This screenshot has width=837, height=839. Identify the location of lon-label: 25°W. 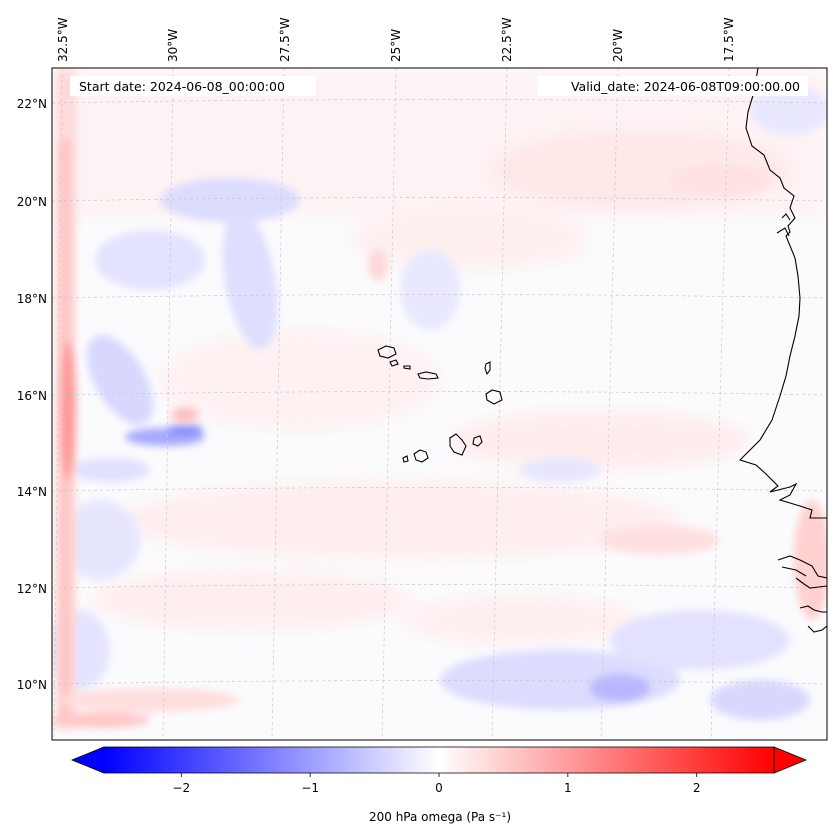
(396, 45).